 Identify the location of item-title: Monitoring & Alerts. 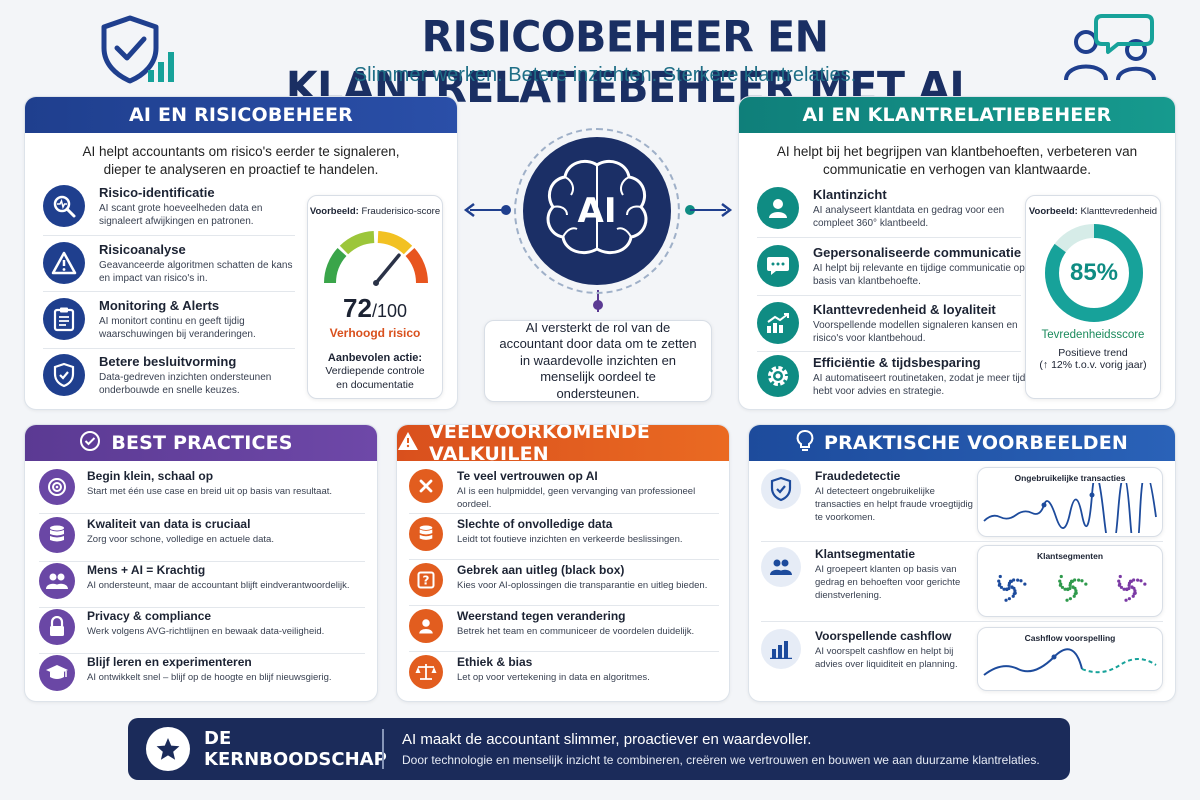
(159, 305).